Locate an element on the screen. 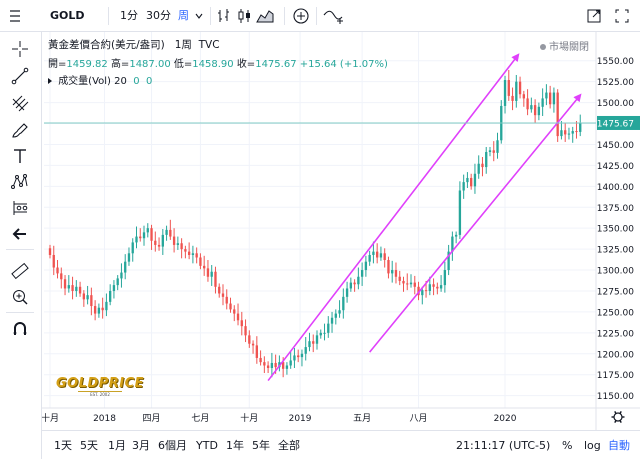 The height and width of the screenshot is (460, 640). range-5y: 5年 is located at coordinates (261, 445).